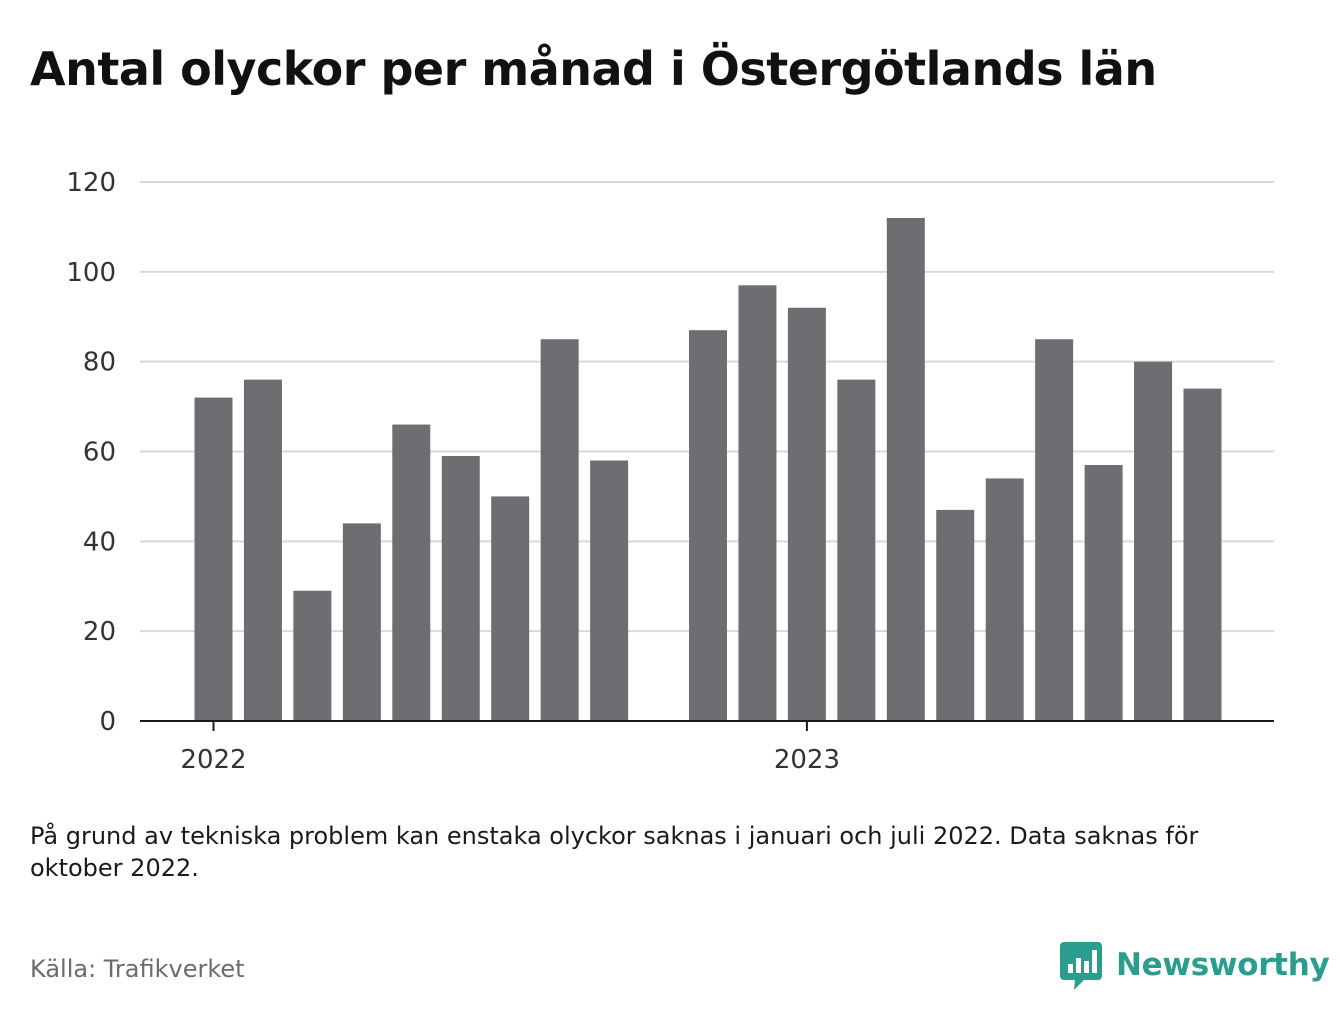 The image size is (1340, 1020). Describe the element at coordinates (213, 760) in the screenshot. I see `x-tick-label: 2022` at that location.